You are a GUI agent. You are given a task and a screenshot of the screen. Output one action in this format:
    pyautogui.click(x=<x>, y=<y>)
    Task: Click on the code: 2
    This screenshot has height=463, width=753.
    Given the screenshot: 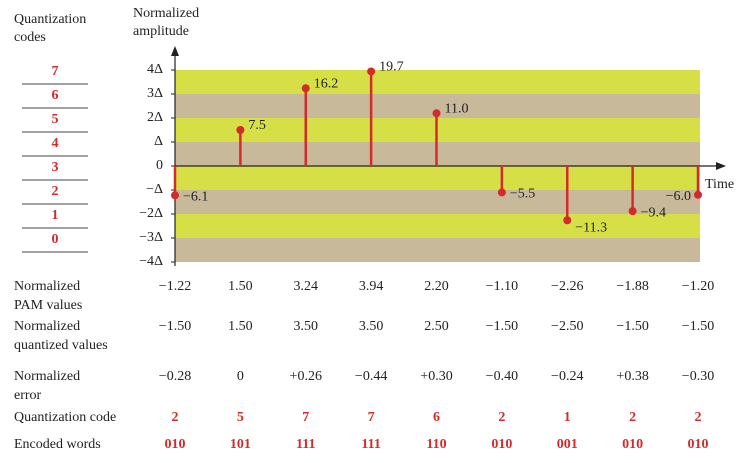 What is the action you would take?
    pyautogui.click(x=55, y=191)
    